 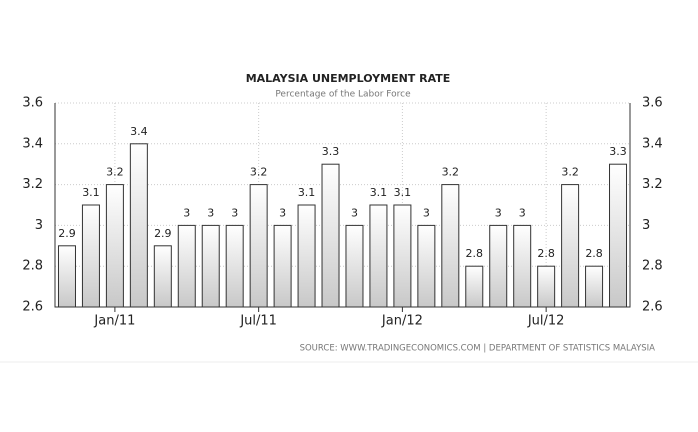 I want to click on y2-tick-label: 3.4, so click(x=652, y=143).